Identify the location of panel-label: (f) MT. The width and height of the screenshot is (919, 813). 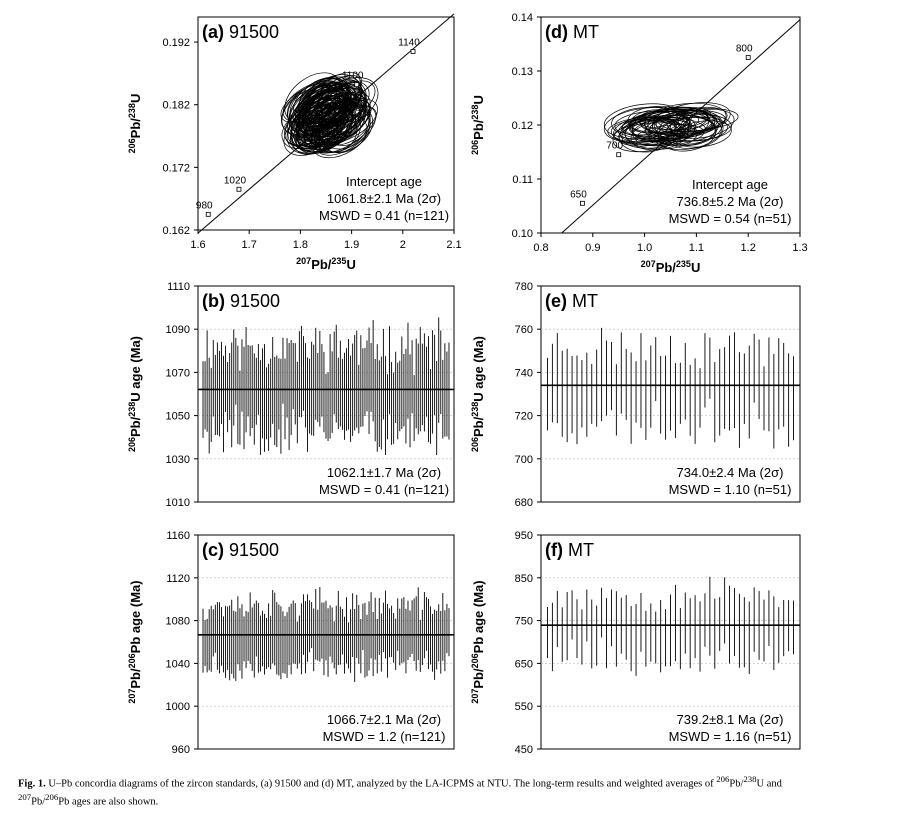
(569, 550).